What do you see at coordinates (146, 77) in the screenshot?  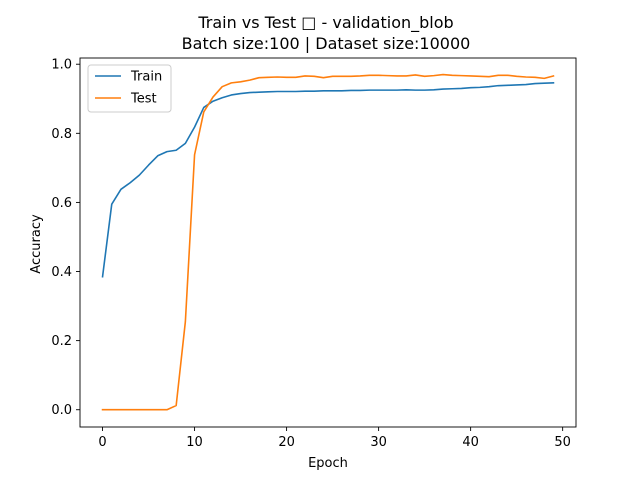 I see `legend-label-train: Train` at bounding box center [146, 77].